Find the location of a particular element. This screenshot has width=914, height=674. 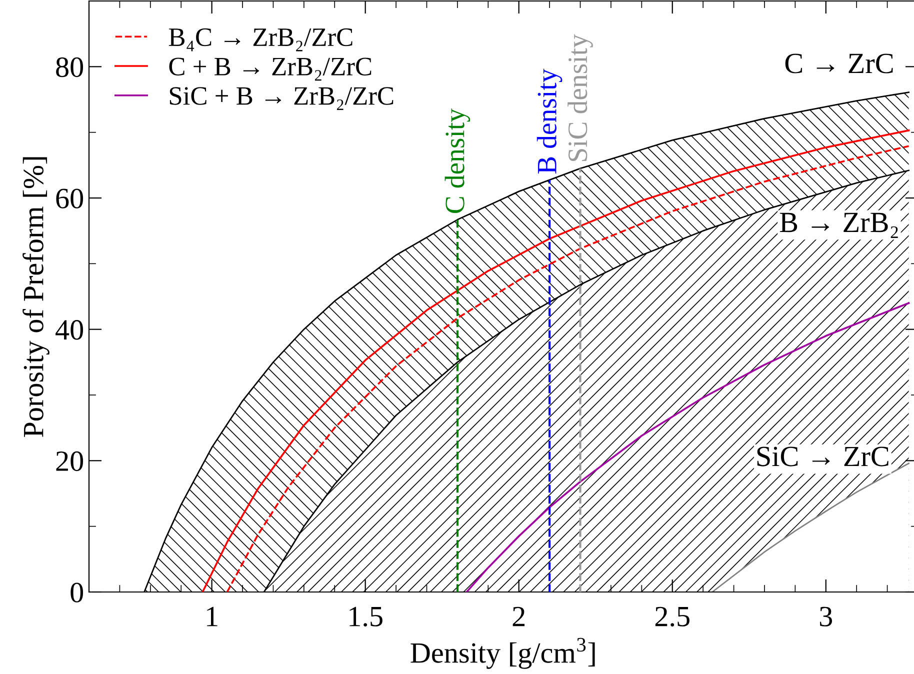

x-tick-label: 2.5 is located at coordinates (672, 616).